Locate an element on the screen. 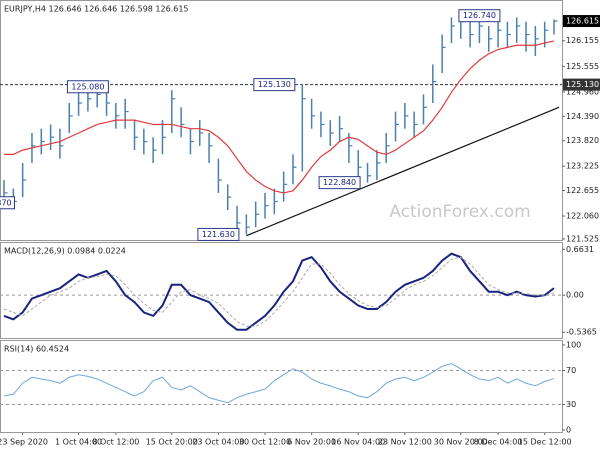  y-tick-label: 70 is located at coordinates (571, 370).